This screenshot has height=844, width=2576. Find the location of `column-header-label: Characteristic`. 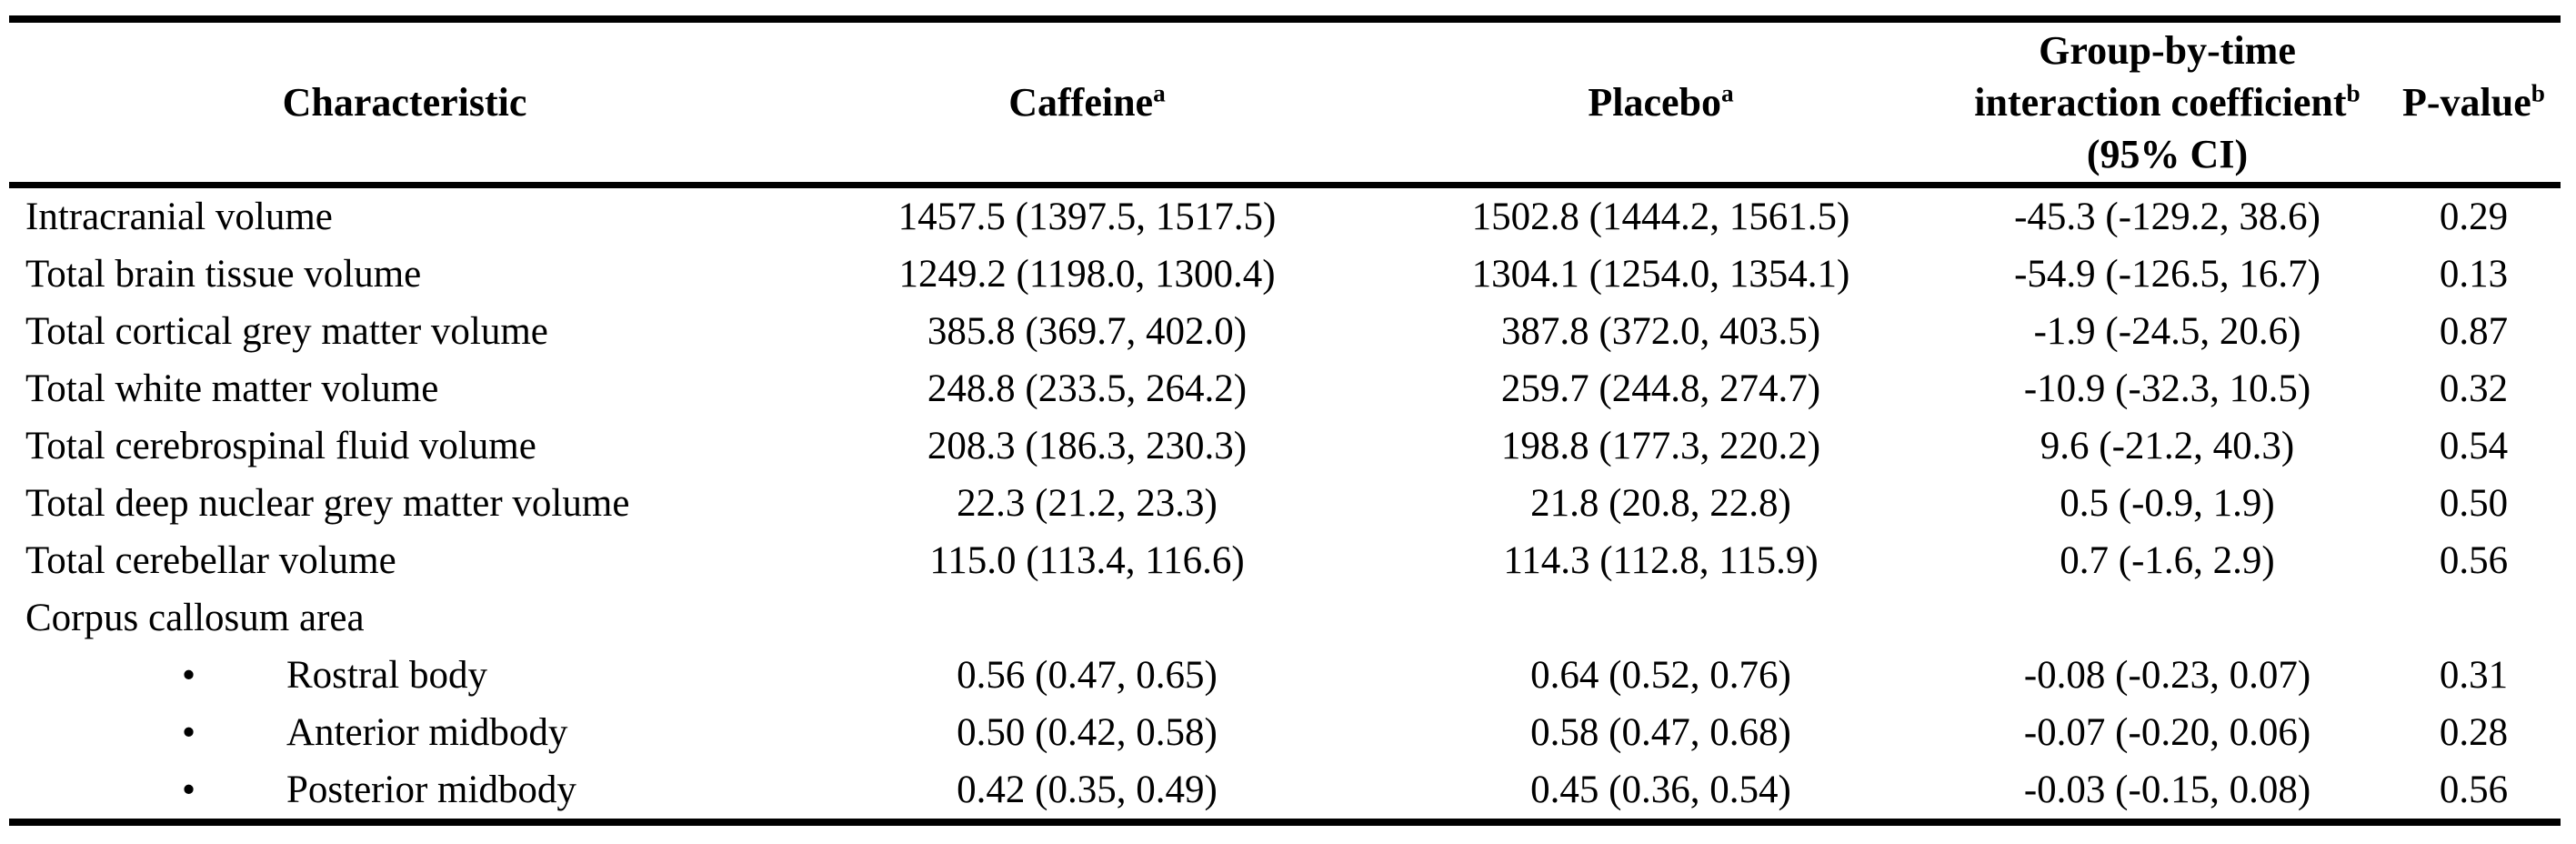

column-header-label: Characteristic is located at coordinates (404, 102).